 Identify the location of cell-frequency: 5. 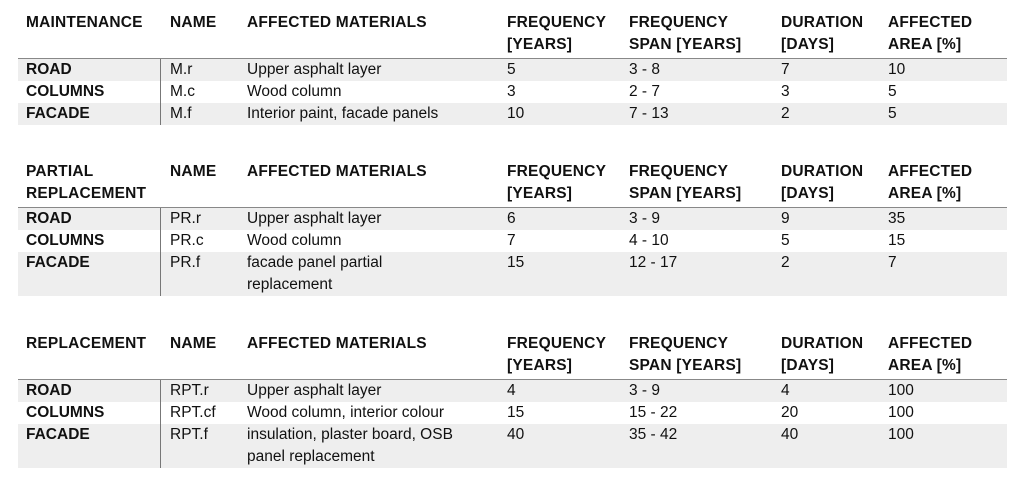
(511, 69).